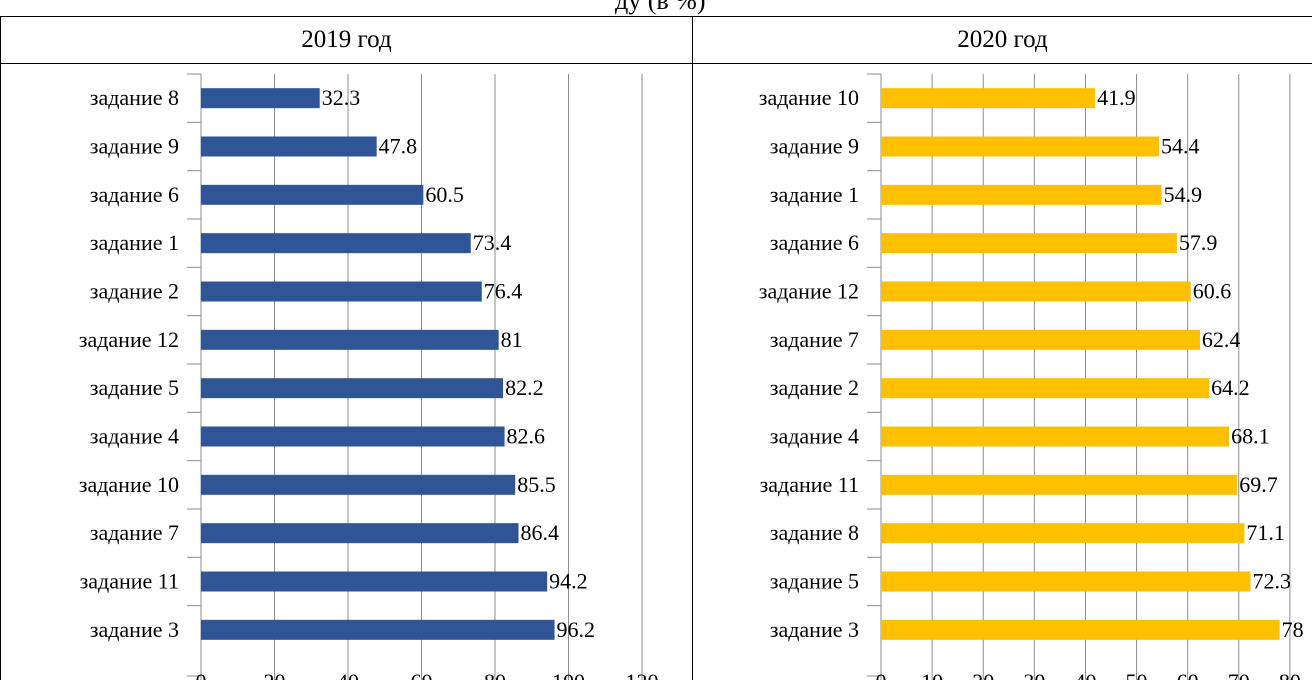 This screenshot has height=680, width=1312. Describe the element at coordinates (346, 40) in the screenshot. I see `chart-title-2019: 2019 год` at that location.